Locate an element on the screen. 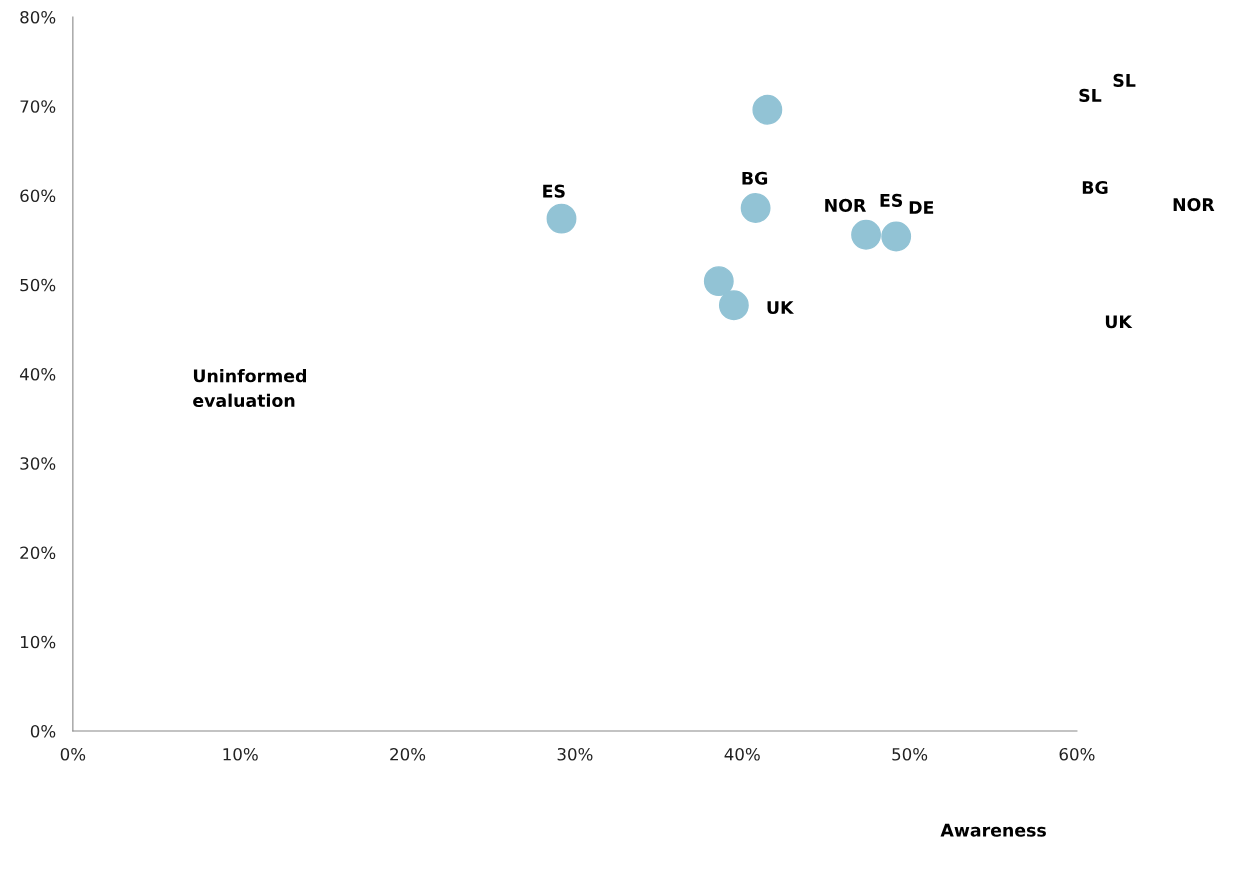  text: NOR is located at coordinates (1194, 205).